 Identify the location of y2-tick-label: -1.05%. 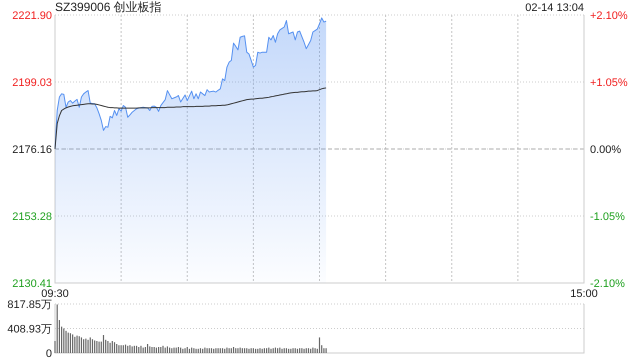
(608, 216).